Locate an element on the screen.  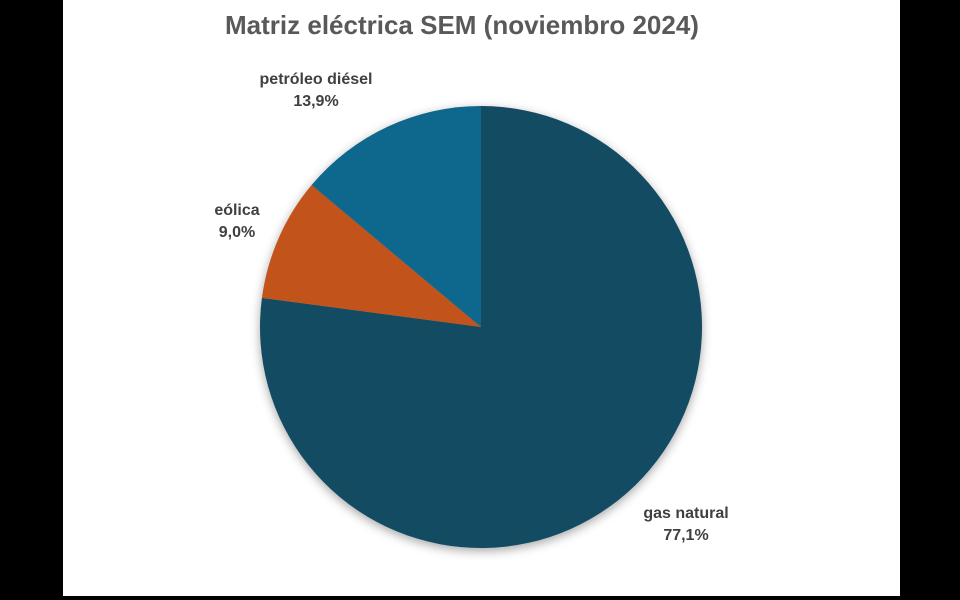
slice-label-text: eólica is located at coordinates (237, 210).